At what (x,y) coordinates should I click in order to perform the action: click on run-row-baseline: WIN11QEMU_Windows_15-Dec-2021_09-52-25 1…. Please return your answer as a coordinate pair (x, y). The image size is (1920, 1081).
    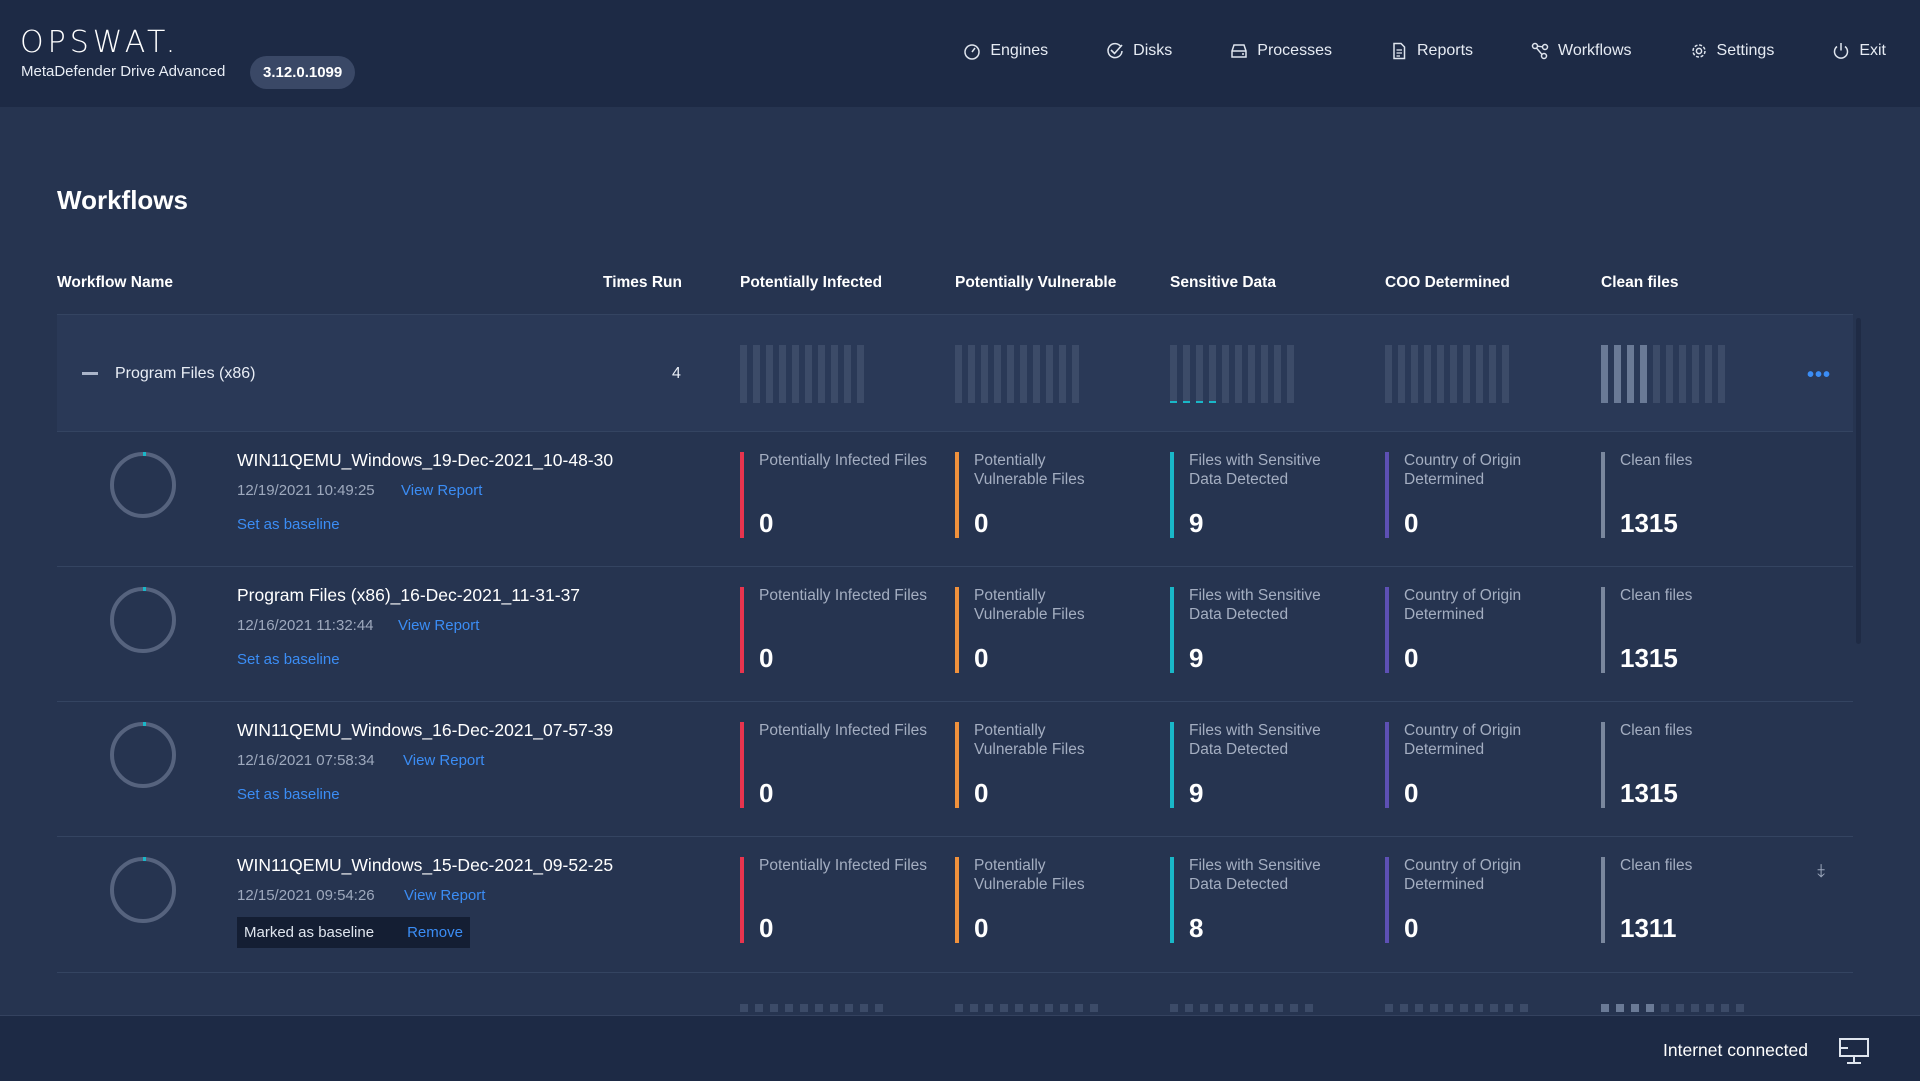
    Looking at the image, I should click on (955, 904).